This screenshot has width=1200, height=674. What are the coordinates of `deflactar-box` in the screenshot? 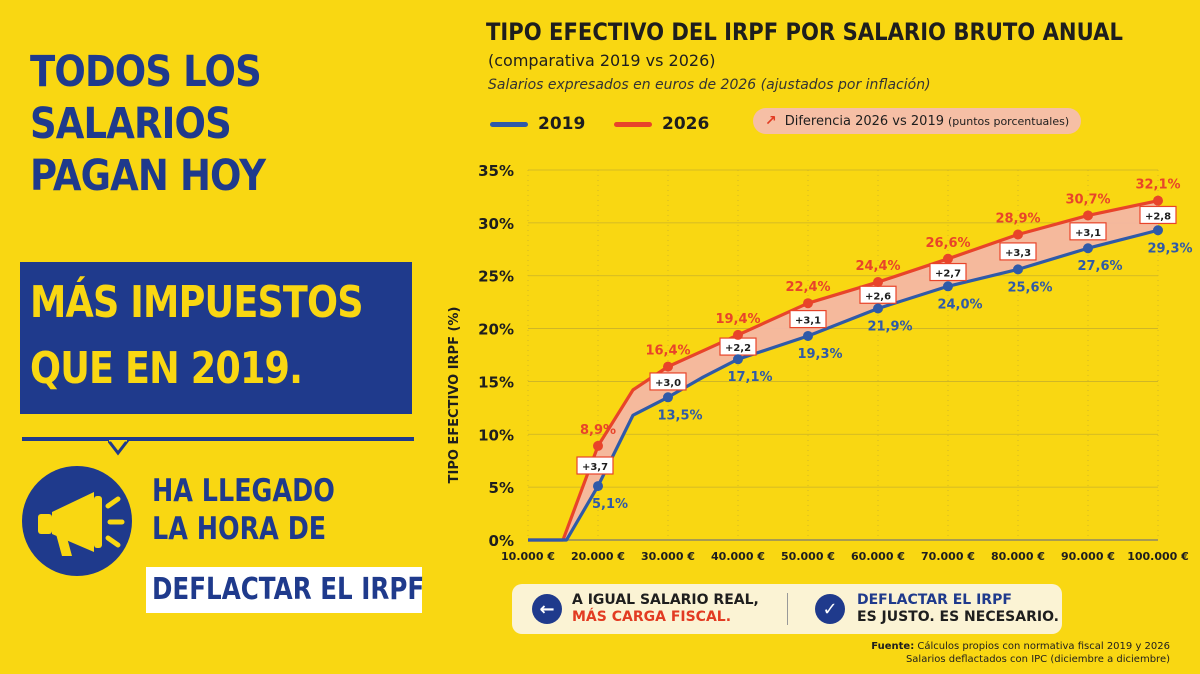 It's located at (284, 590).